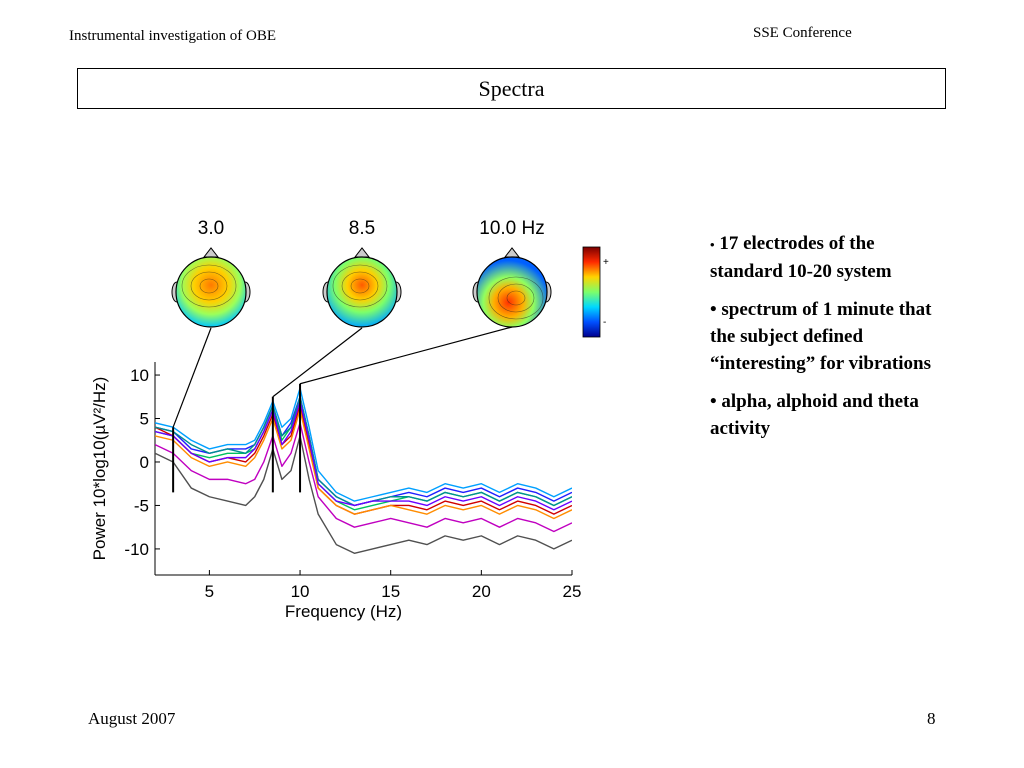 The width and height of the screenshot is (1024, 768). I want to click on y-tick-label: 5, so click(144, 419).